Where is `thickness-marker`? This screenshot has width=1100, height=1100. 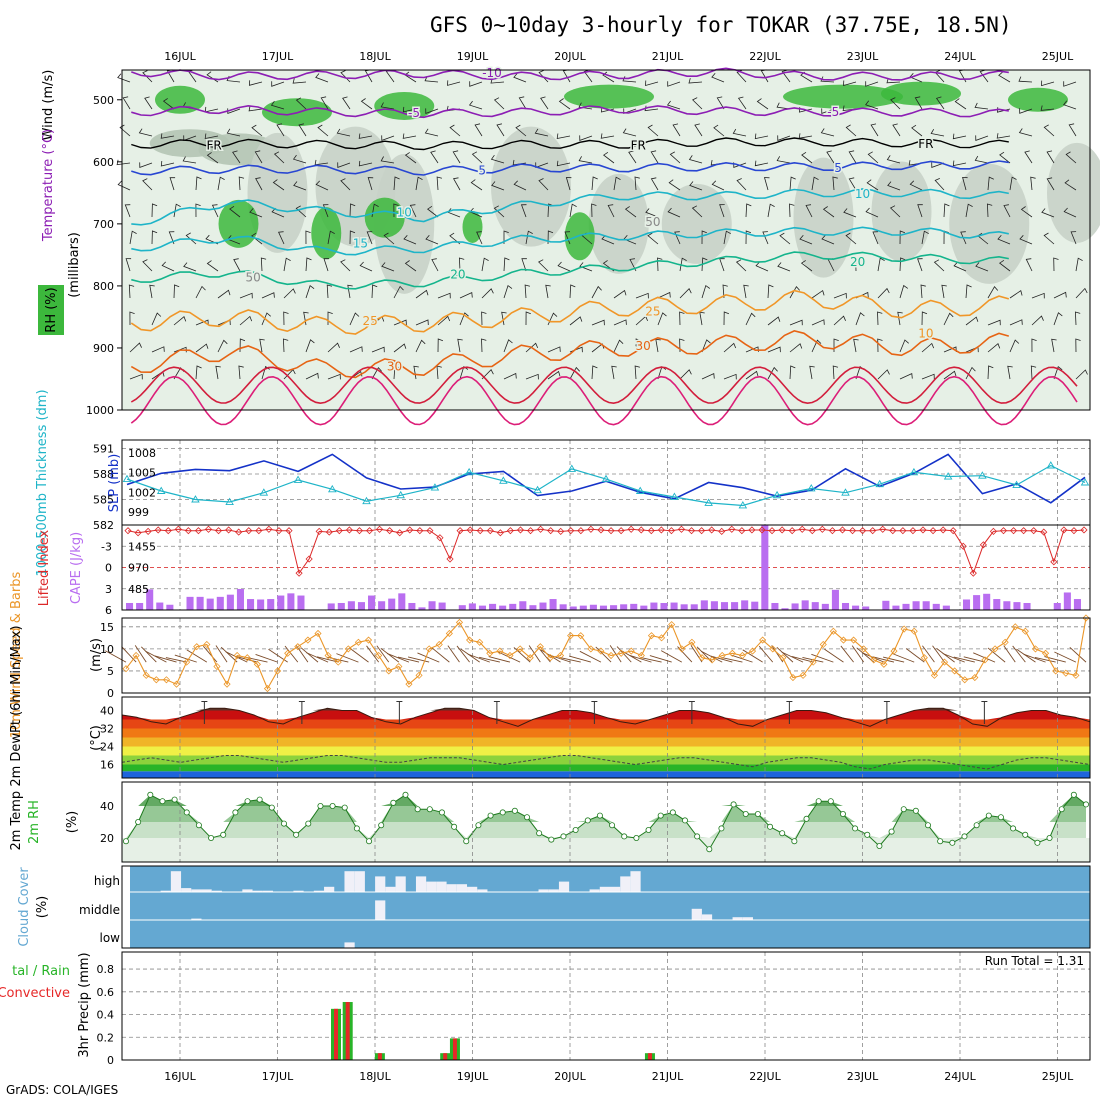 thickness-marker is located at coordinates (743, 505).